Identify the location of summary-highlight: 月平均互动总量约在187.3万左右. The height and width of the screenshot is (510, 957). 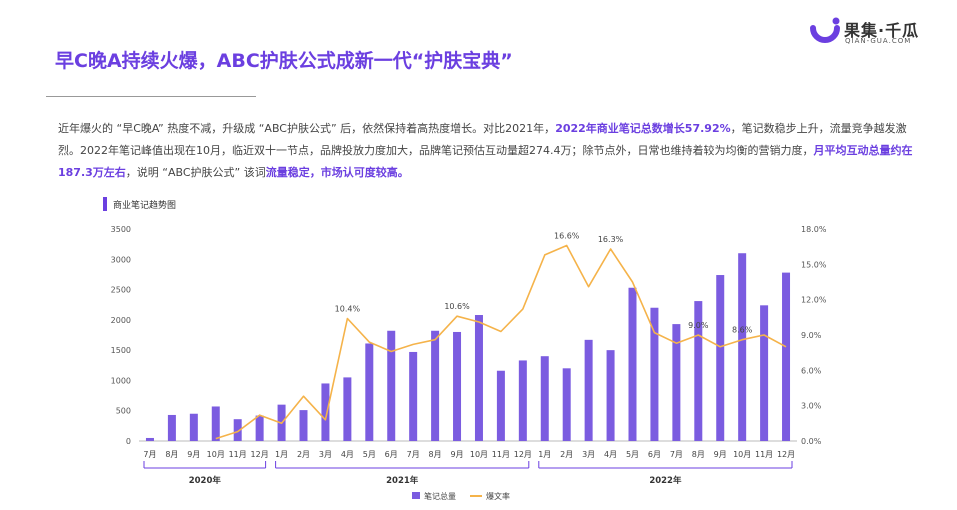
(485, 161).